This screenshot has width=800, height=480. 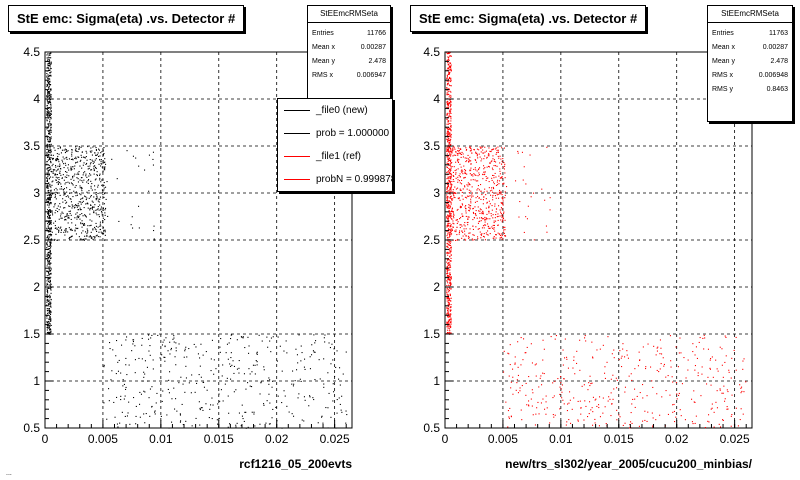 I want to click on legend-label: probN = 0.999878, so click(x=354, y=179).